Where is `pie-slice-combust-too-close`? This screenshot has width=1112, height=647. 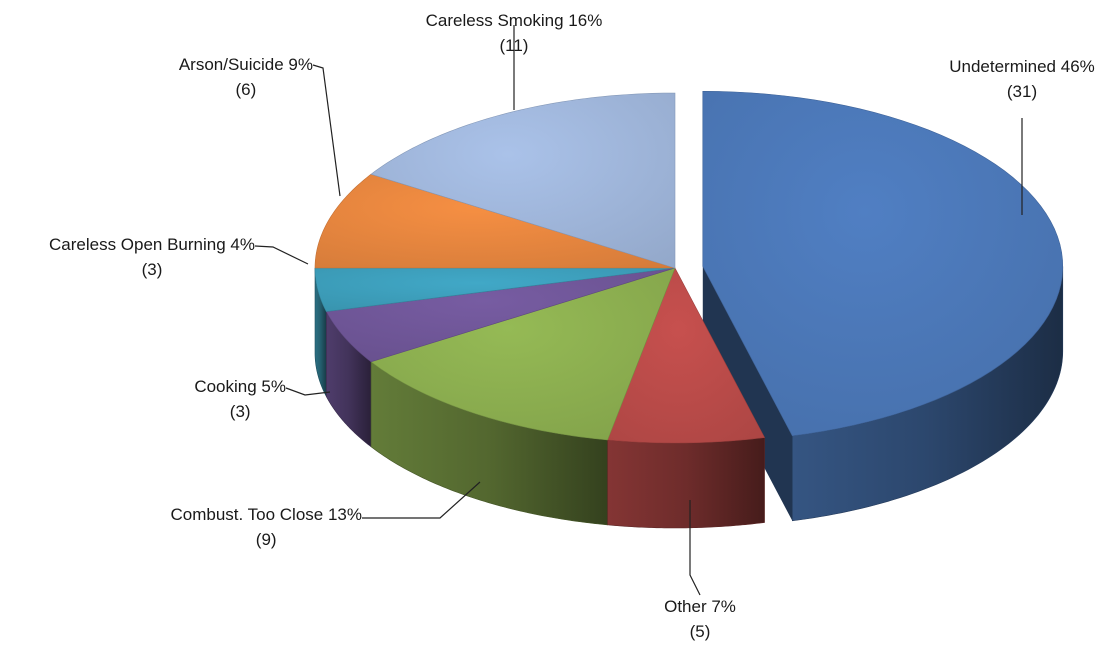
pie-slice-combust-too-close is located at coordinates (523, 354).